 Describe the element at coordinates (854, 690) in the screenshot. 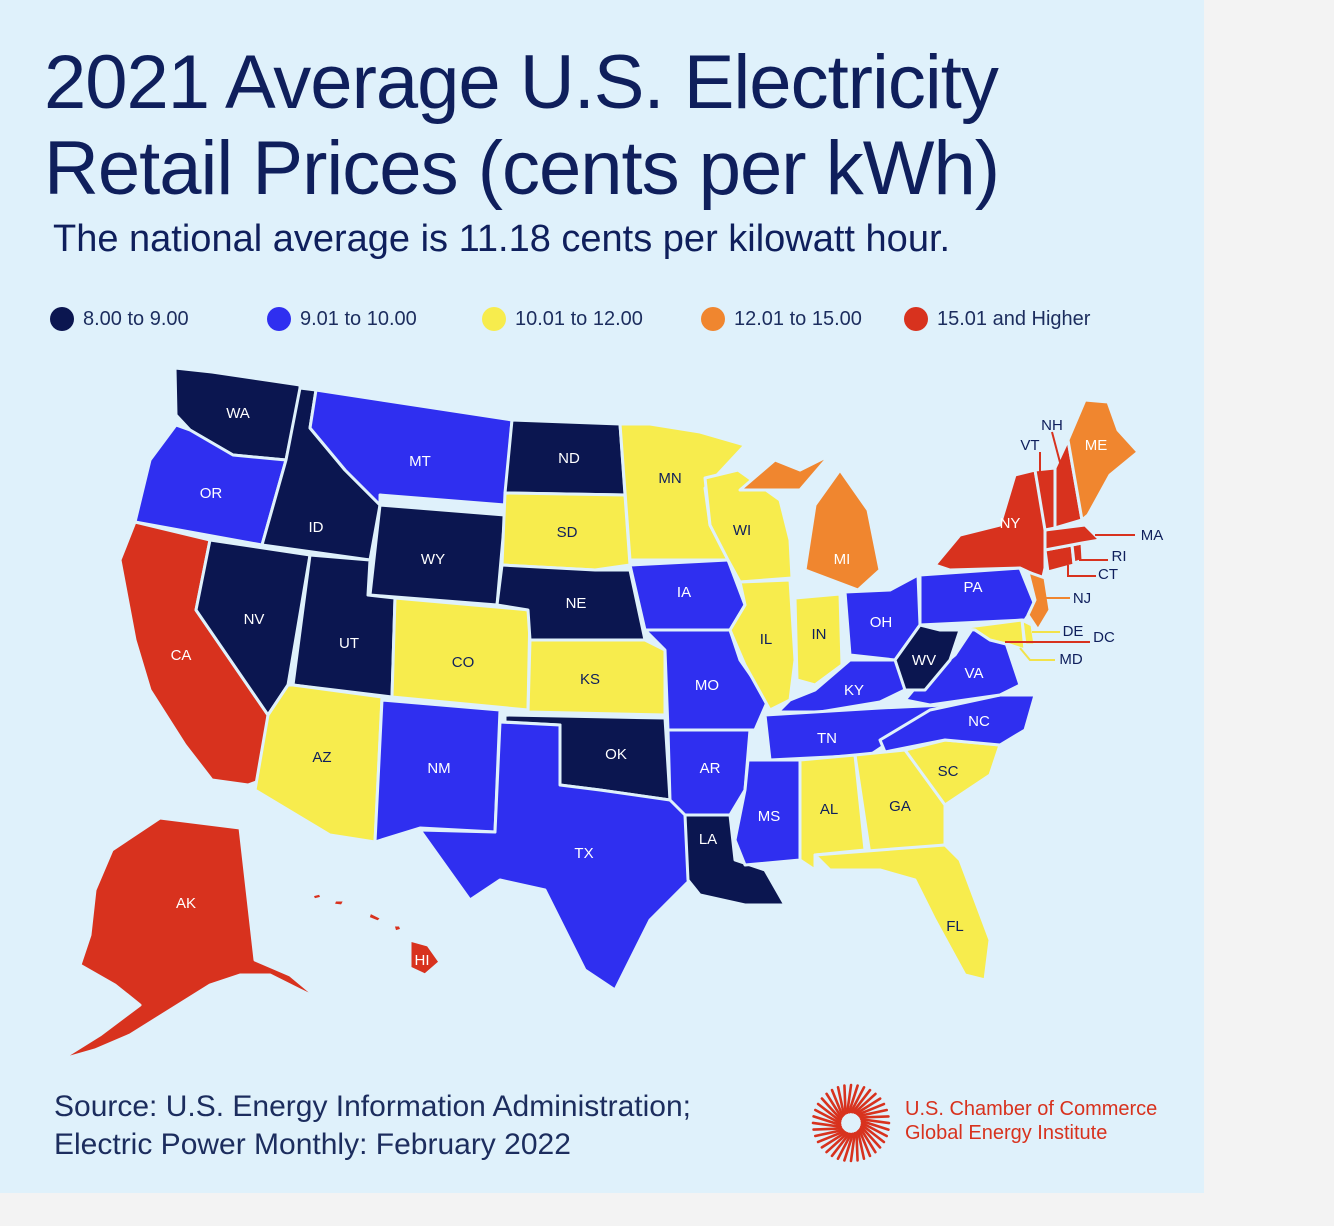

I see `label-ky: KY` at that location.